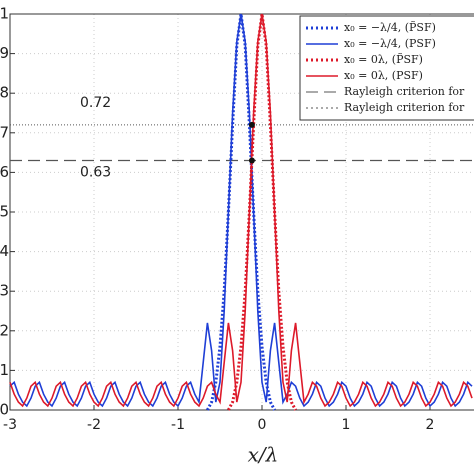 This screenshot has width=474, height=474. Describe the element at coordinates (10, 425) in the screenshot. I see `x-tick-label: -3` at that location.